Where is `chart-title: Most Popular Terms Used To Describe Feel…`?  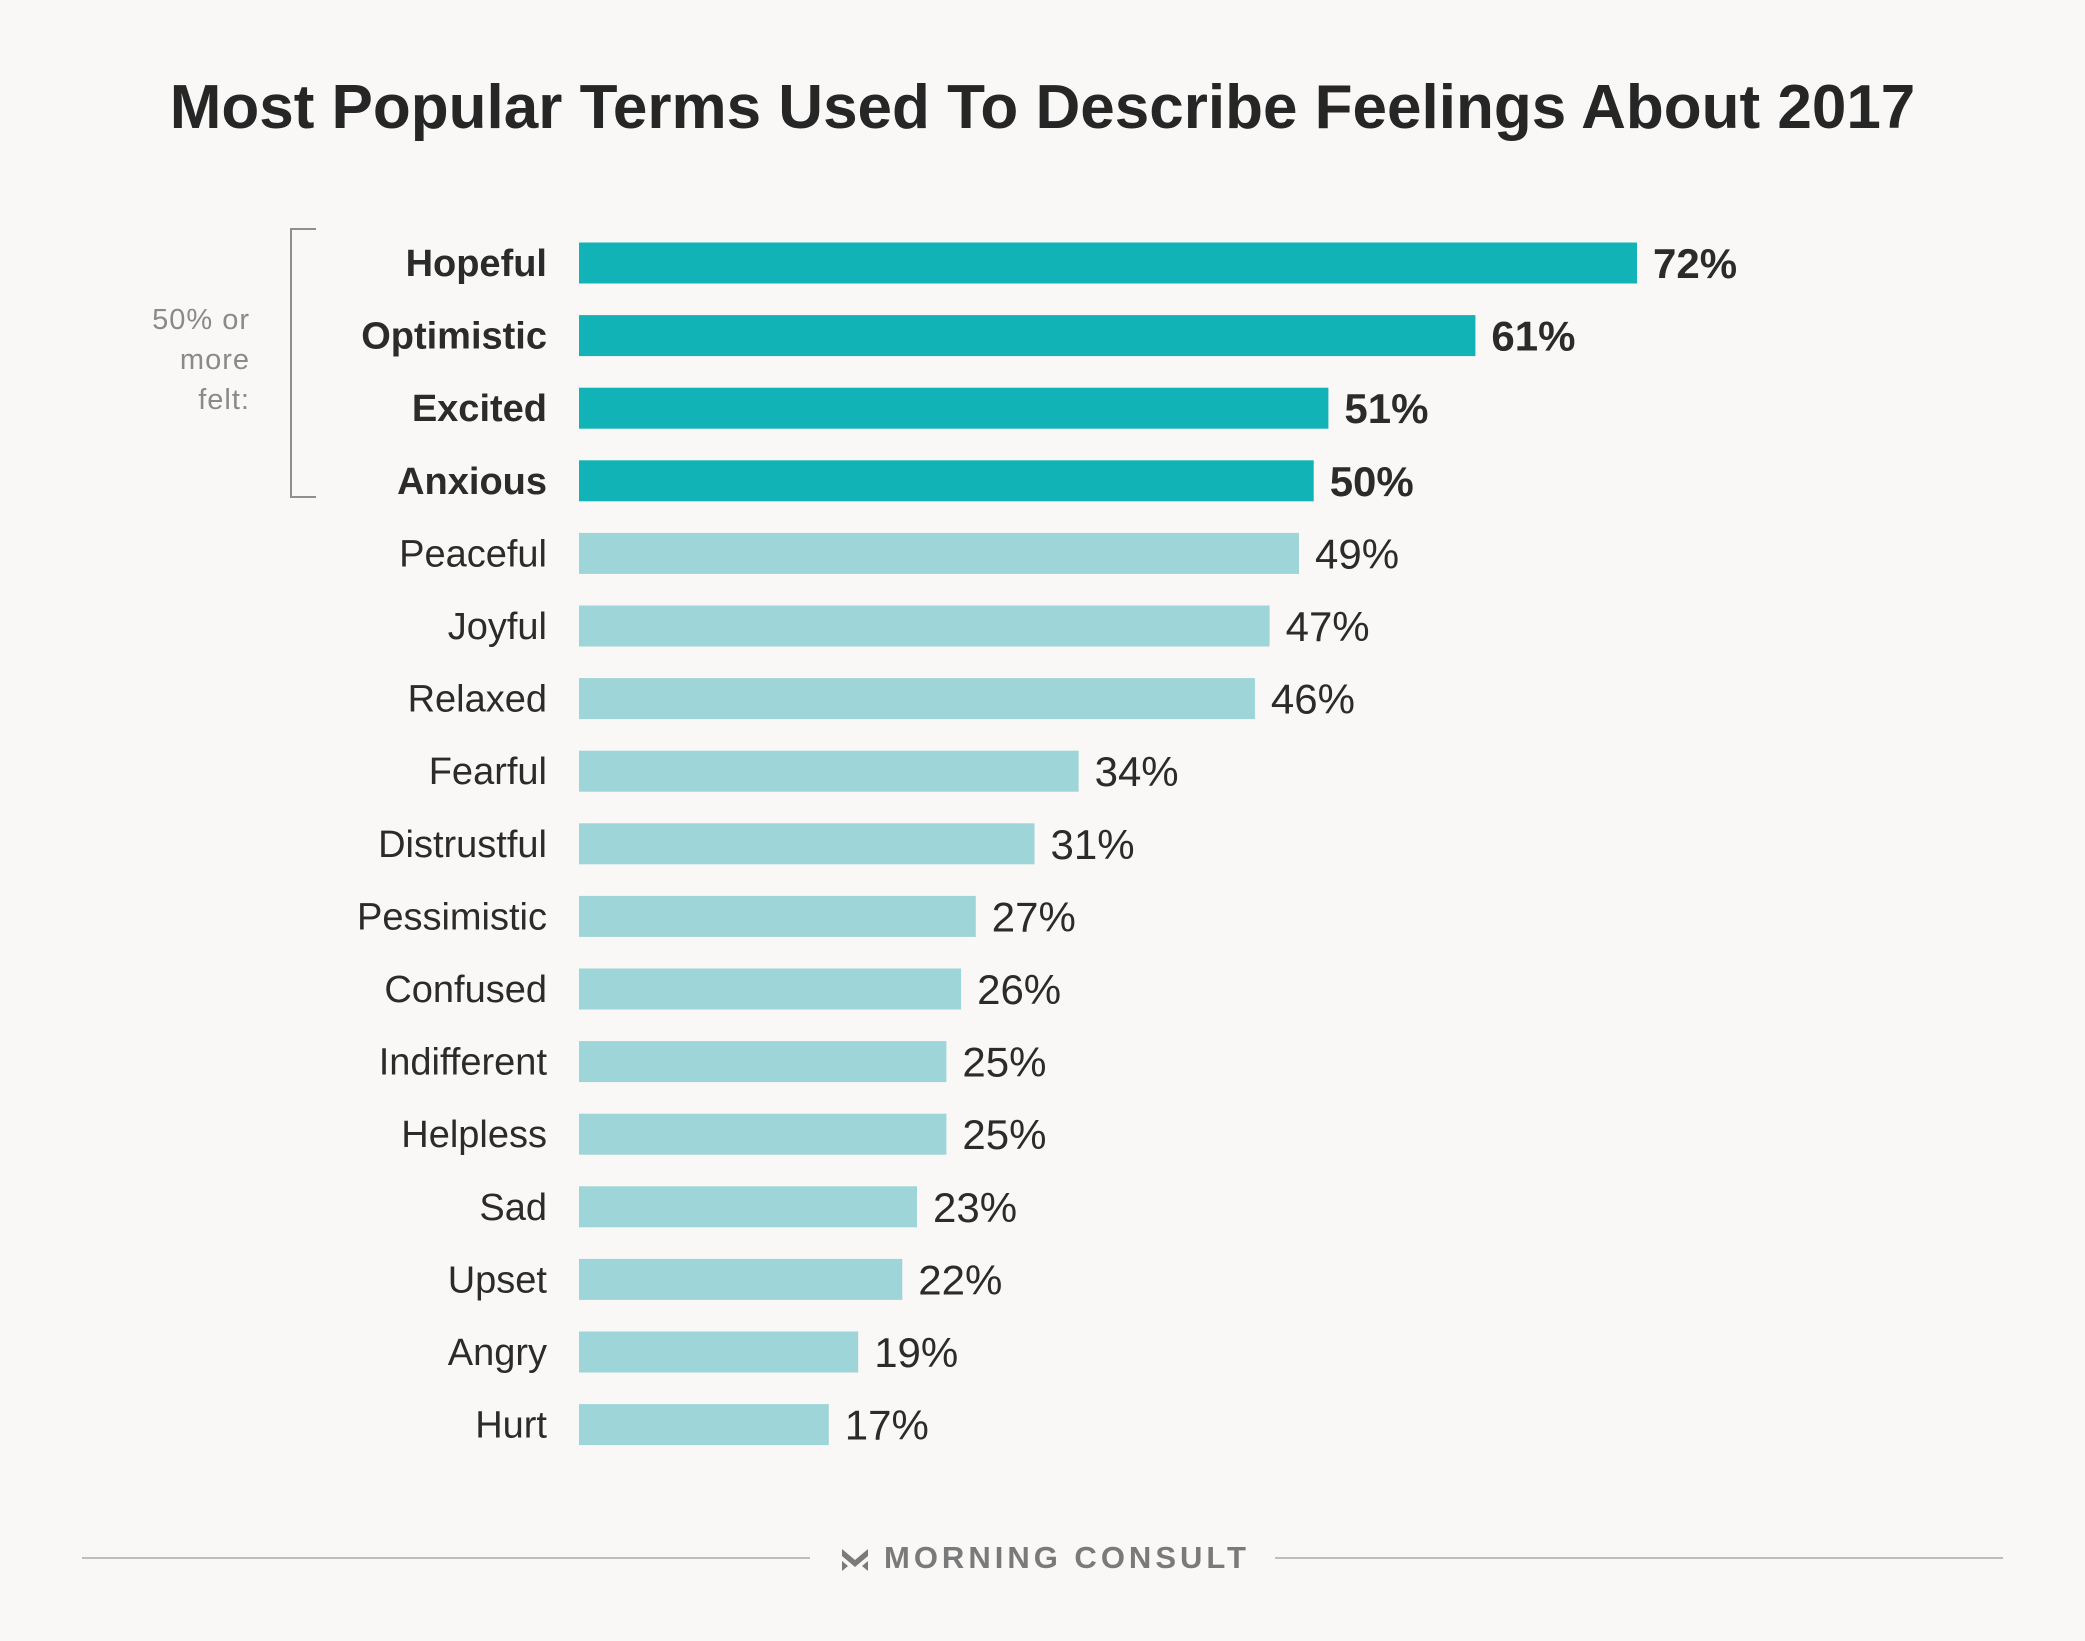 chart-title: Most Popular Terms Used To Describe Feel… is located at coordinates (1042, 107).